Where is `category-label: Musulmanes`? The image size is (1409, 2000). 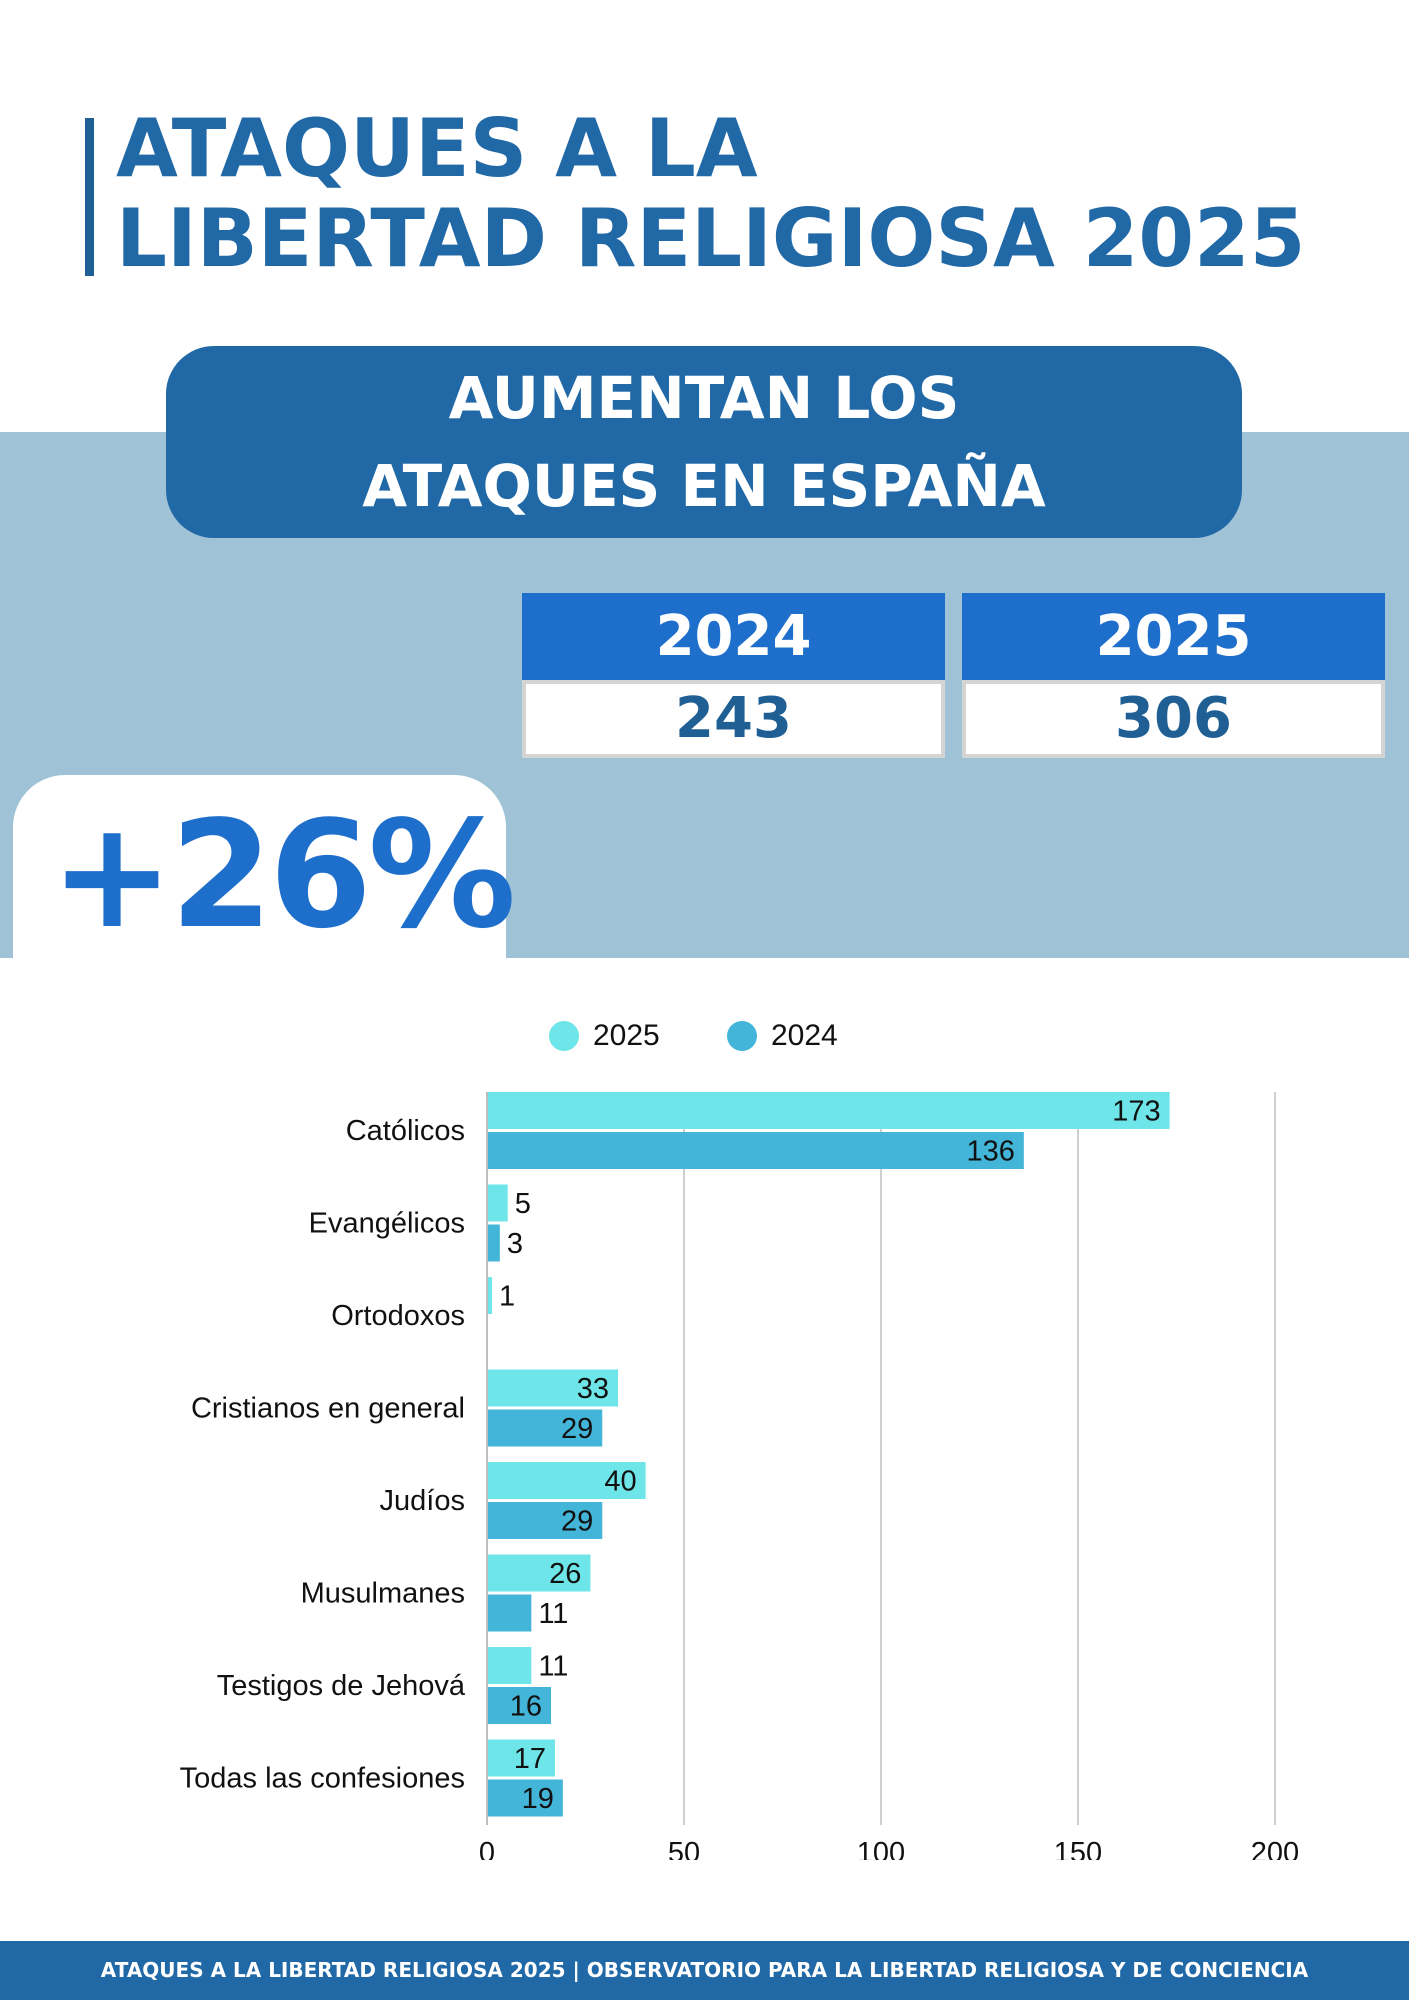 category-label: Musulmanes is located at coordinates (383, 1594).